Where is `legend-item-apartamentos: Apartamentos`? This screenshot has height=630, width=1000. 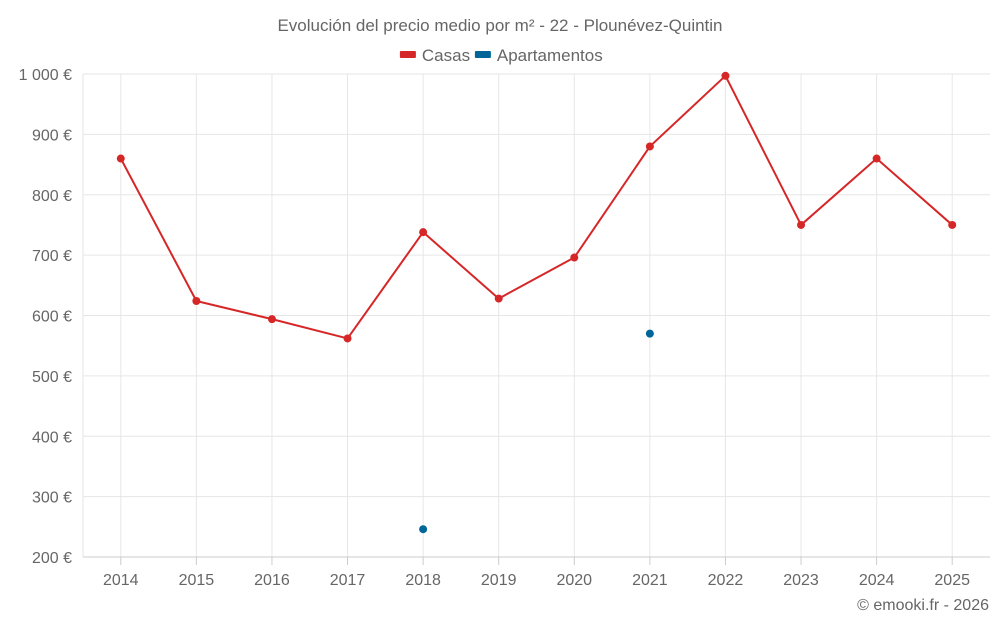
legend-item-apartamentos: Apartamentos is located at coordinates (538, 55).